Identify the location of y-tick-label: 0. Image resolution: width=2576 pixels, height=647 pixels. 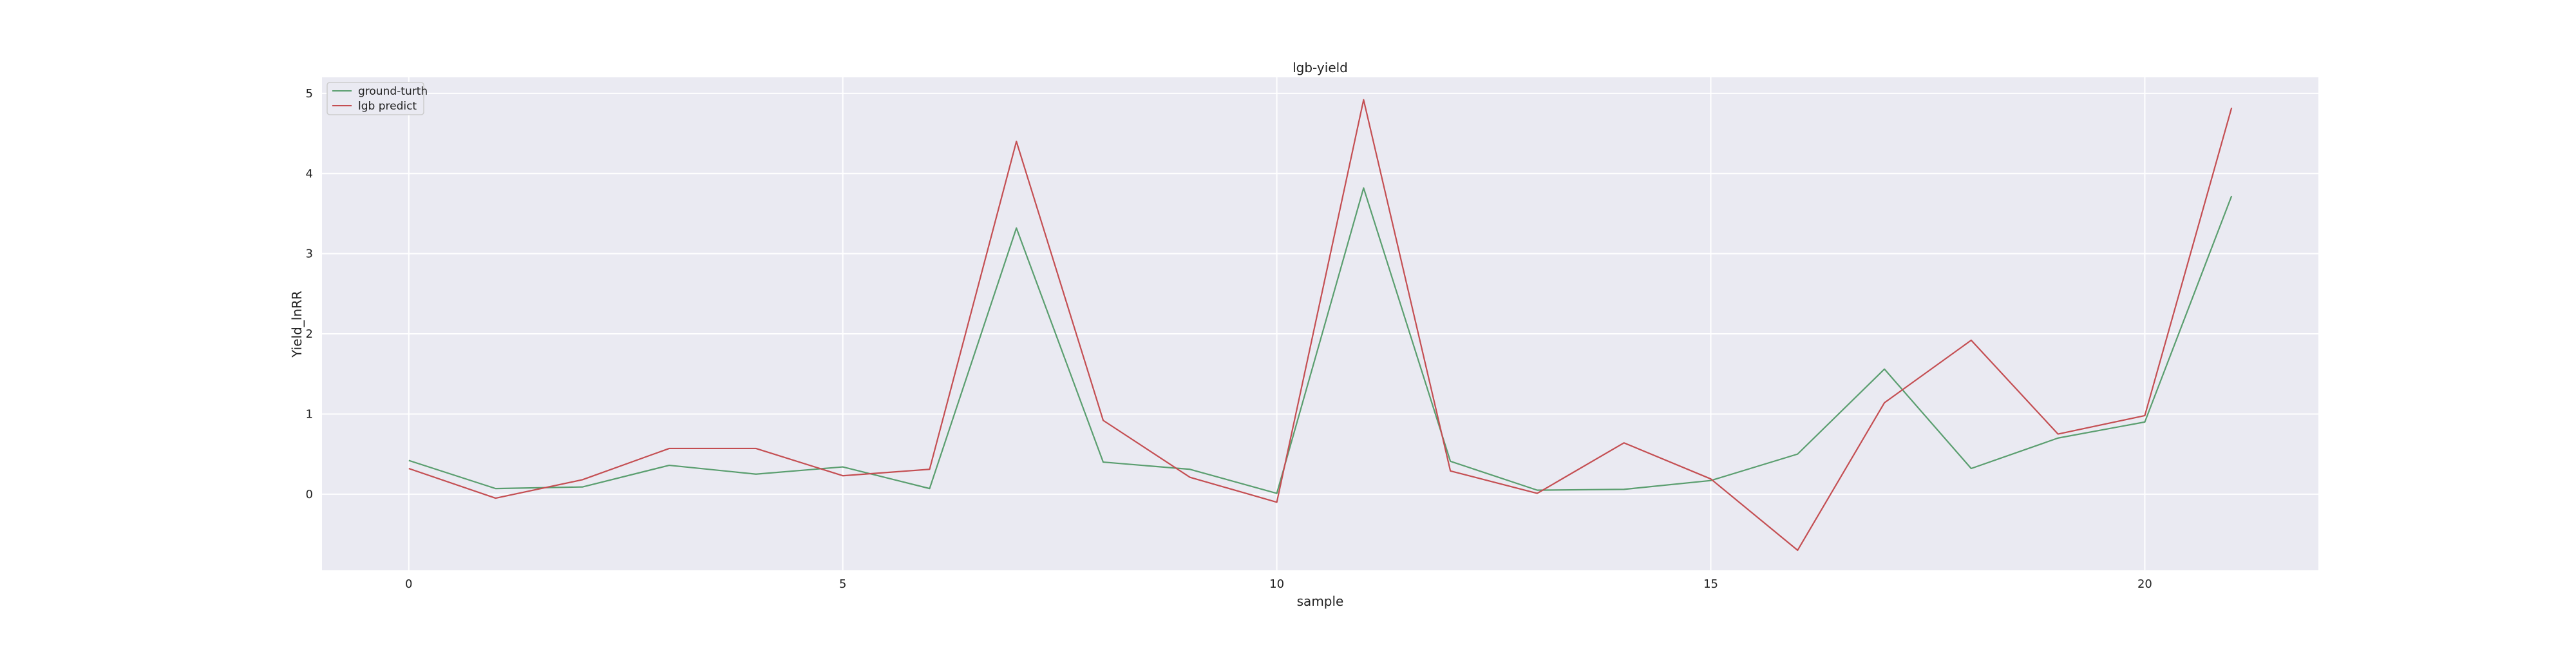
(309, 494).